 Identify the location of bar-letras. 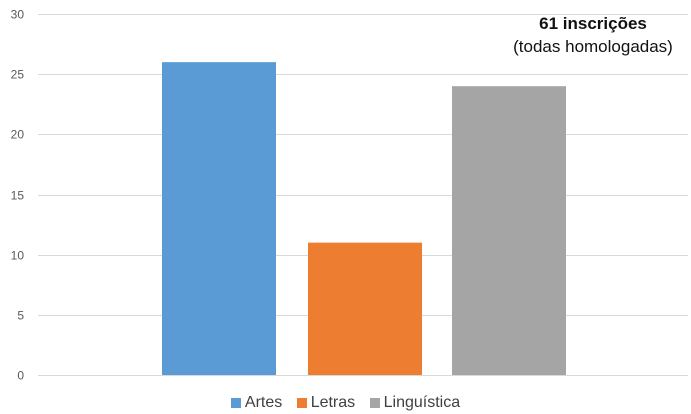
(365, 308).